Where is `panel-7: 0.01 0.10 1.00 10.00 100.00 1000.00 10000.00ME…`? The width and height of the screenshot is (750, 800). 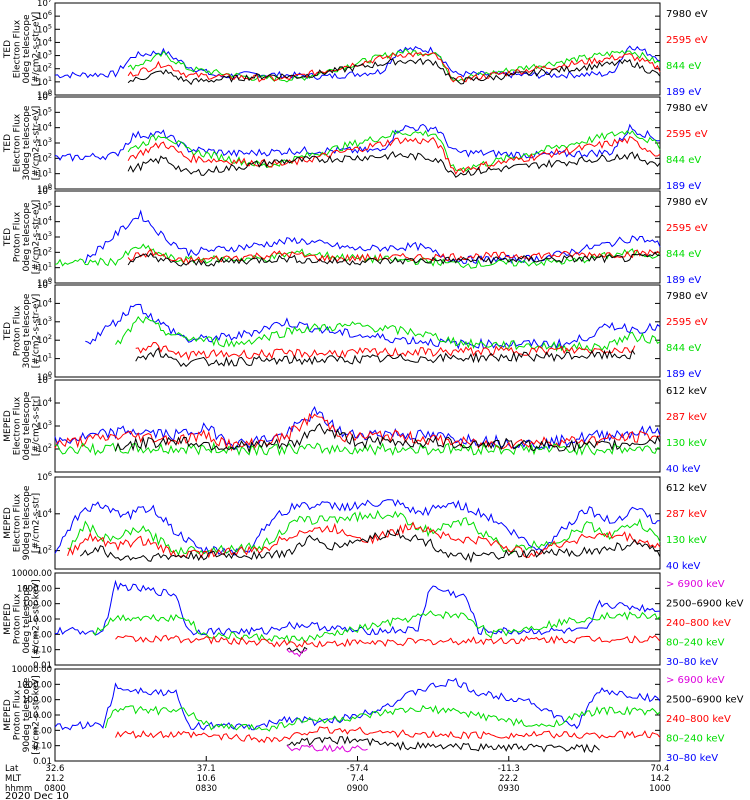 panel-7: 0.01 0.10 1.00 10.00 100.00 1000.00 10000.00ME… is located at coordinates (373, 620).